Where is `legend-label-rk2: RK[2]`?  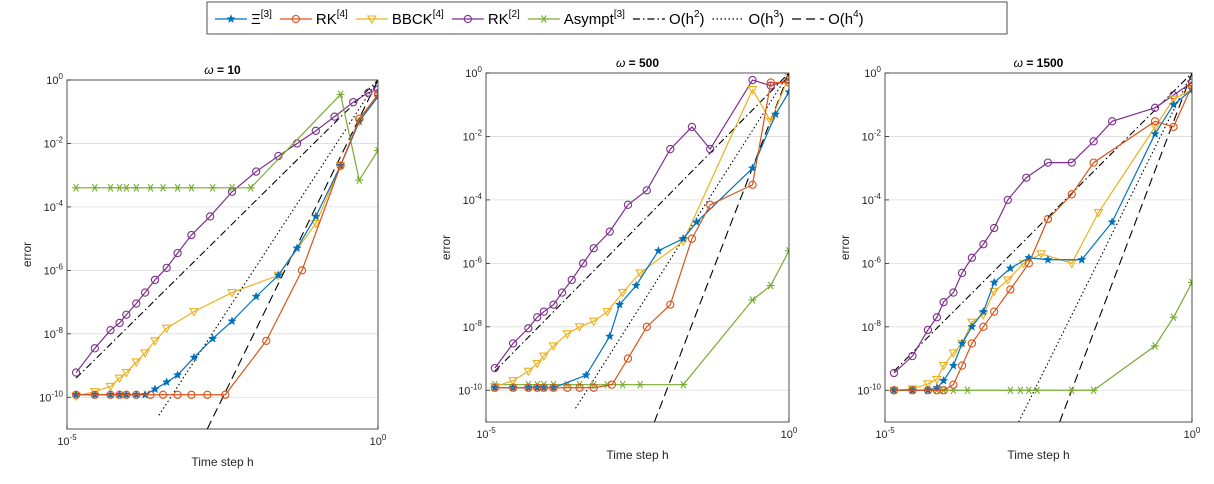
legend-label-rk2: RK[2] is located at coordinates (504, 18).